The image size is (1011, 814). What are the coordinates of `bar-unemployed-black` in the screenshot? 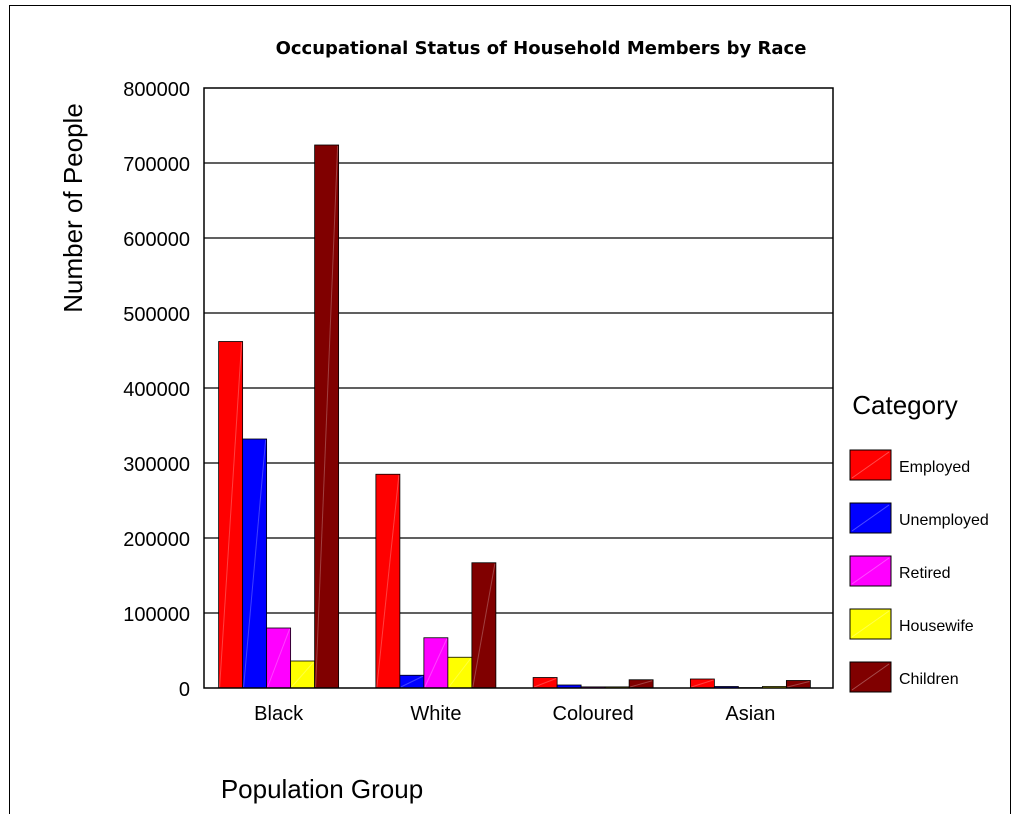 It's located at (255, 563).